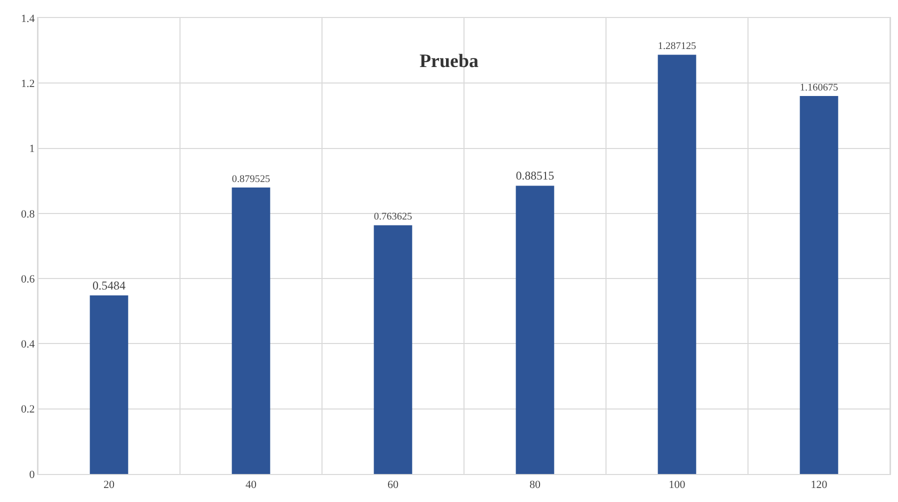 The image size is (898, 502). Describe the element at coordinates (393, 217) in the screenshot. I see `data-label: 0.763625` at that location.